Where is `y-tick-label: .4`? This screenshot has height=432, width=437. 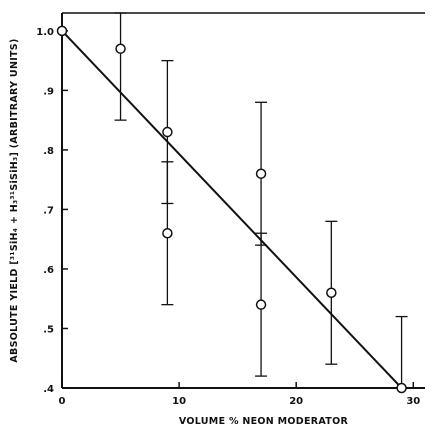
y-tick-label: .4 is located at coordinates (48, 389).